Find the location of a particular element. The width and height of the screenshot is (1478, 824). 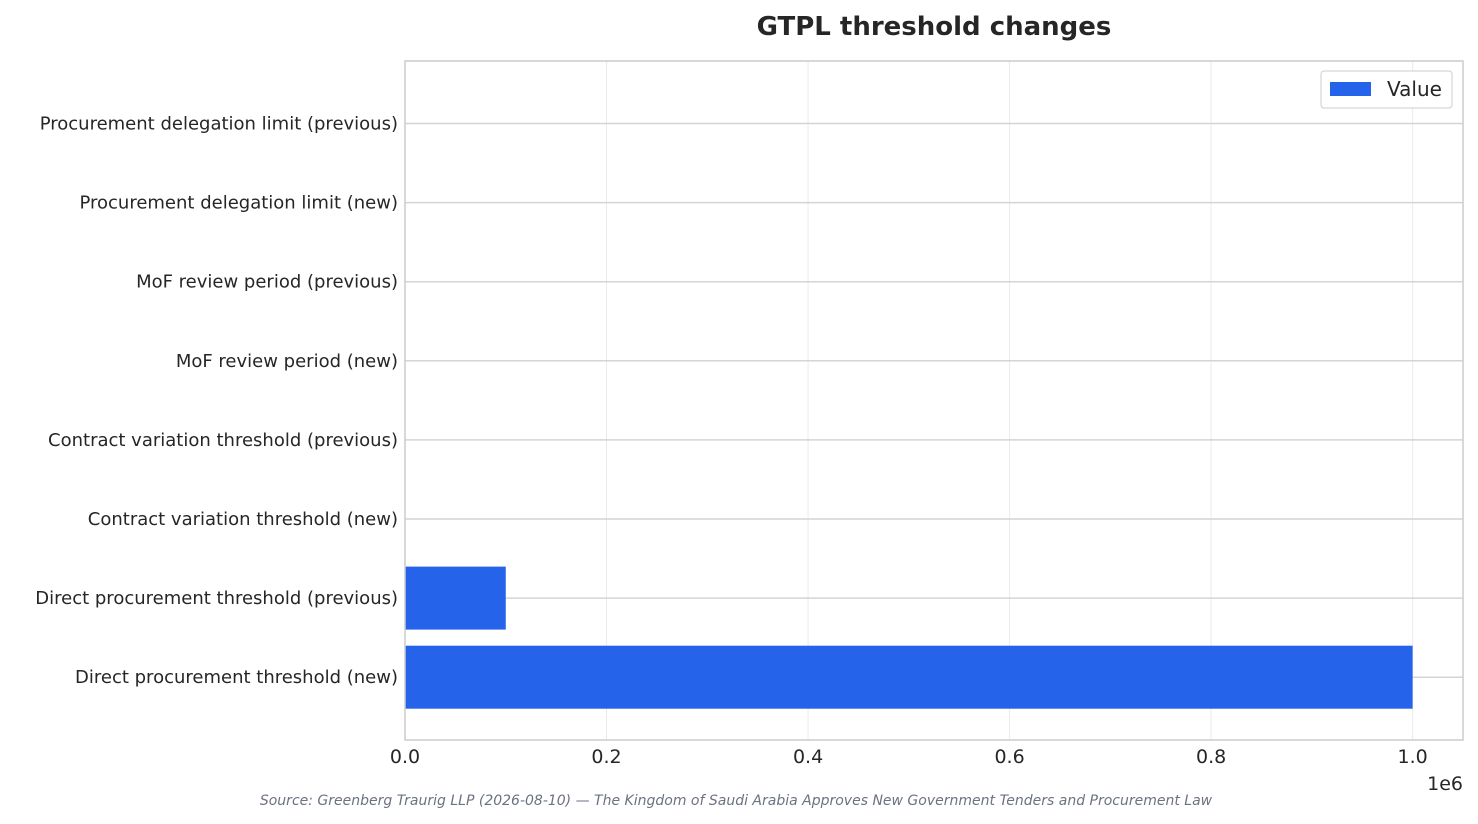

legend-swatch is located at coordinates (1350, 89).